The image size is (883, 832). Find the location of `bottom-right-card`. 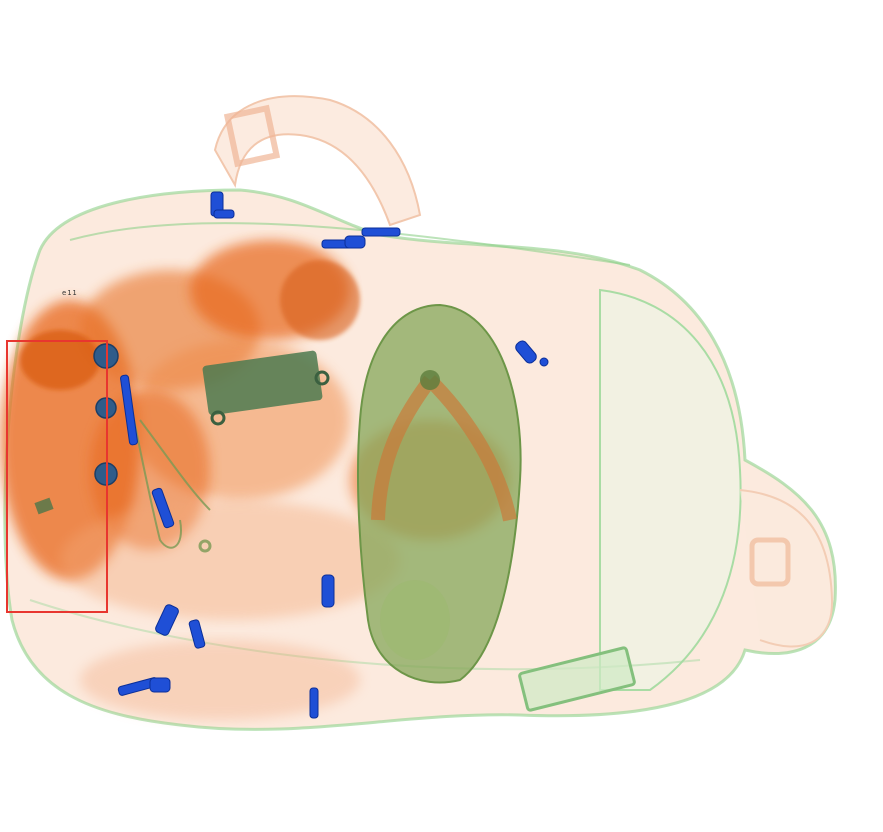

bottom-right-card is located at coordinates (577, 679).